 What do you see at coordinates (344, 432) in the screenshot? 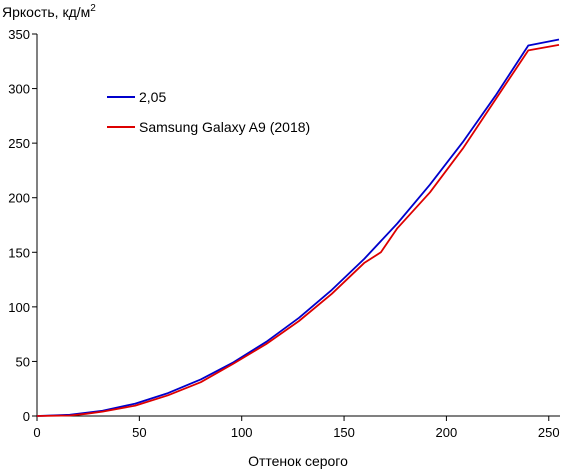
I see `x-tick-label: 150` at bounding box center [344, 432].